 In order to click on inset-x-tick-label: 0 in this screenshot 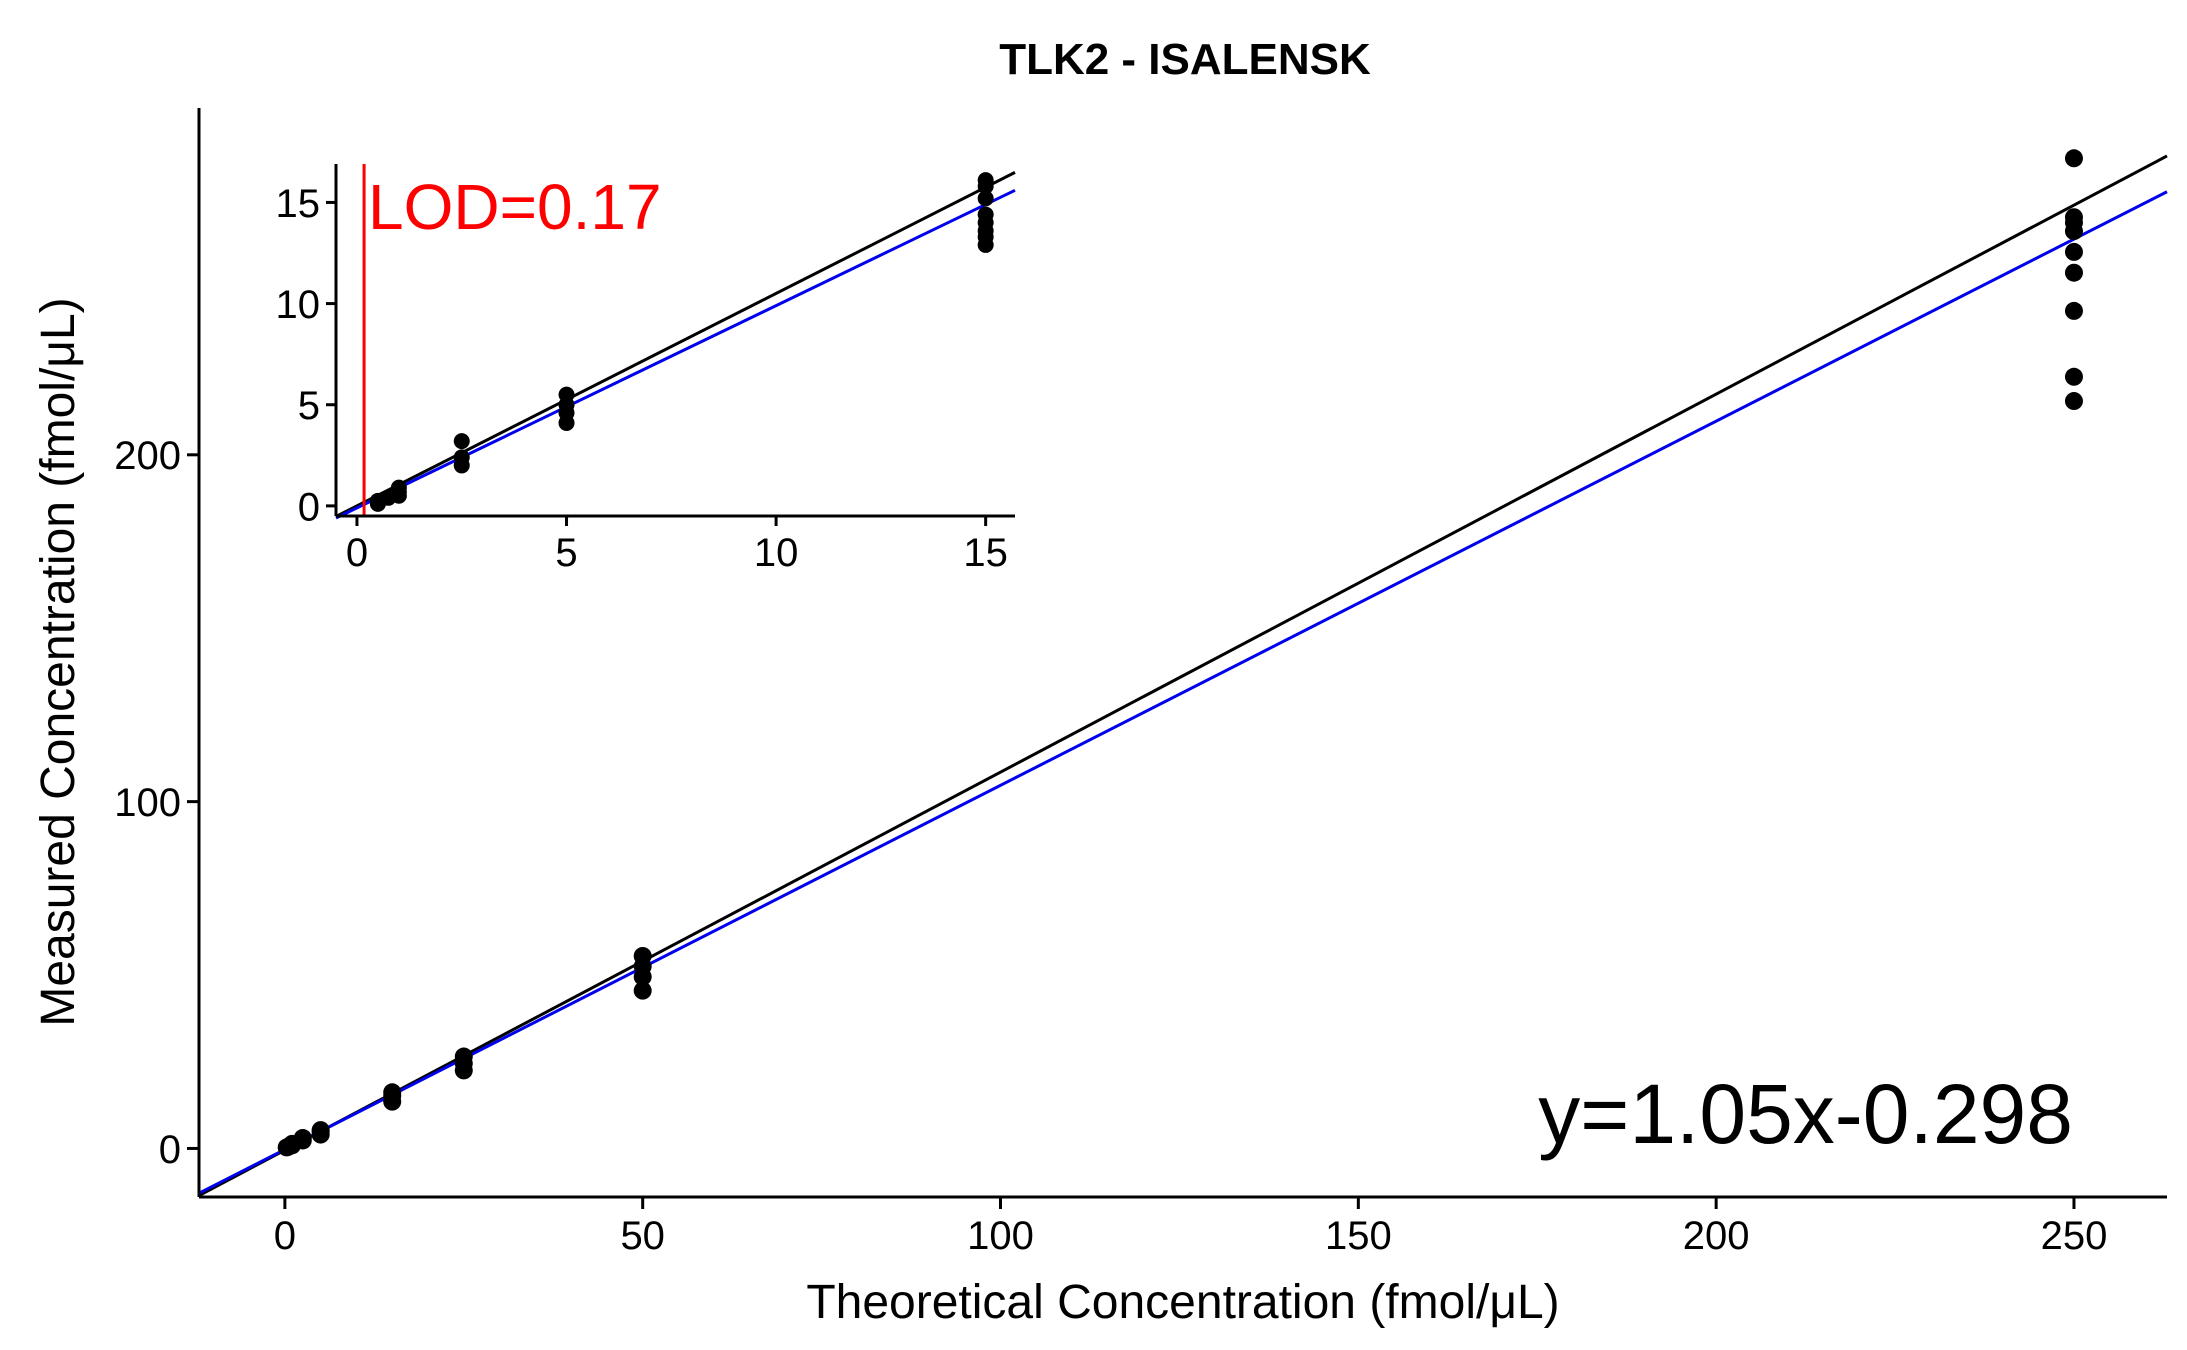, I will do `click(357, 553)`.